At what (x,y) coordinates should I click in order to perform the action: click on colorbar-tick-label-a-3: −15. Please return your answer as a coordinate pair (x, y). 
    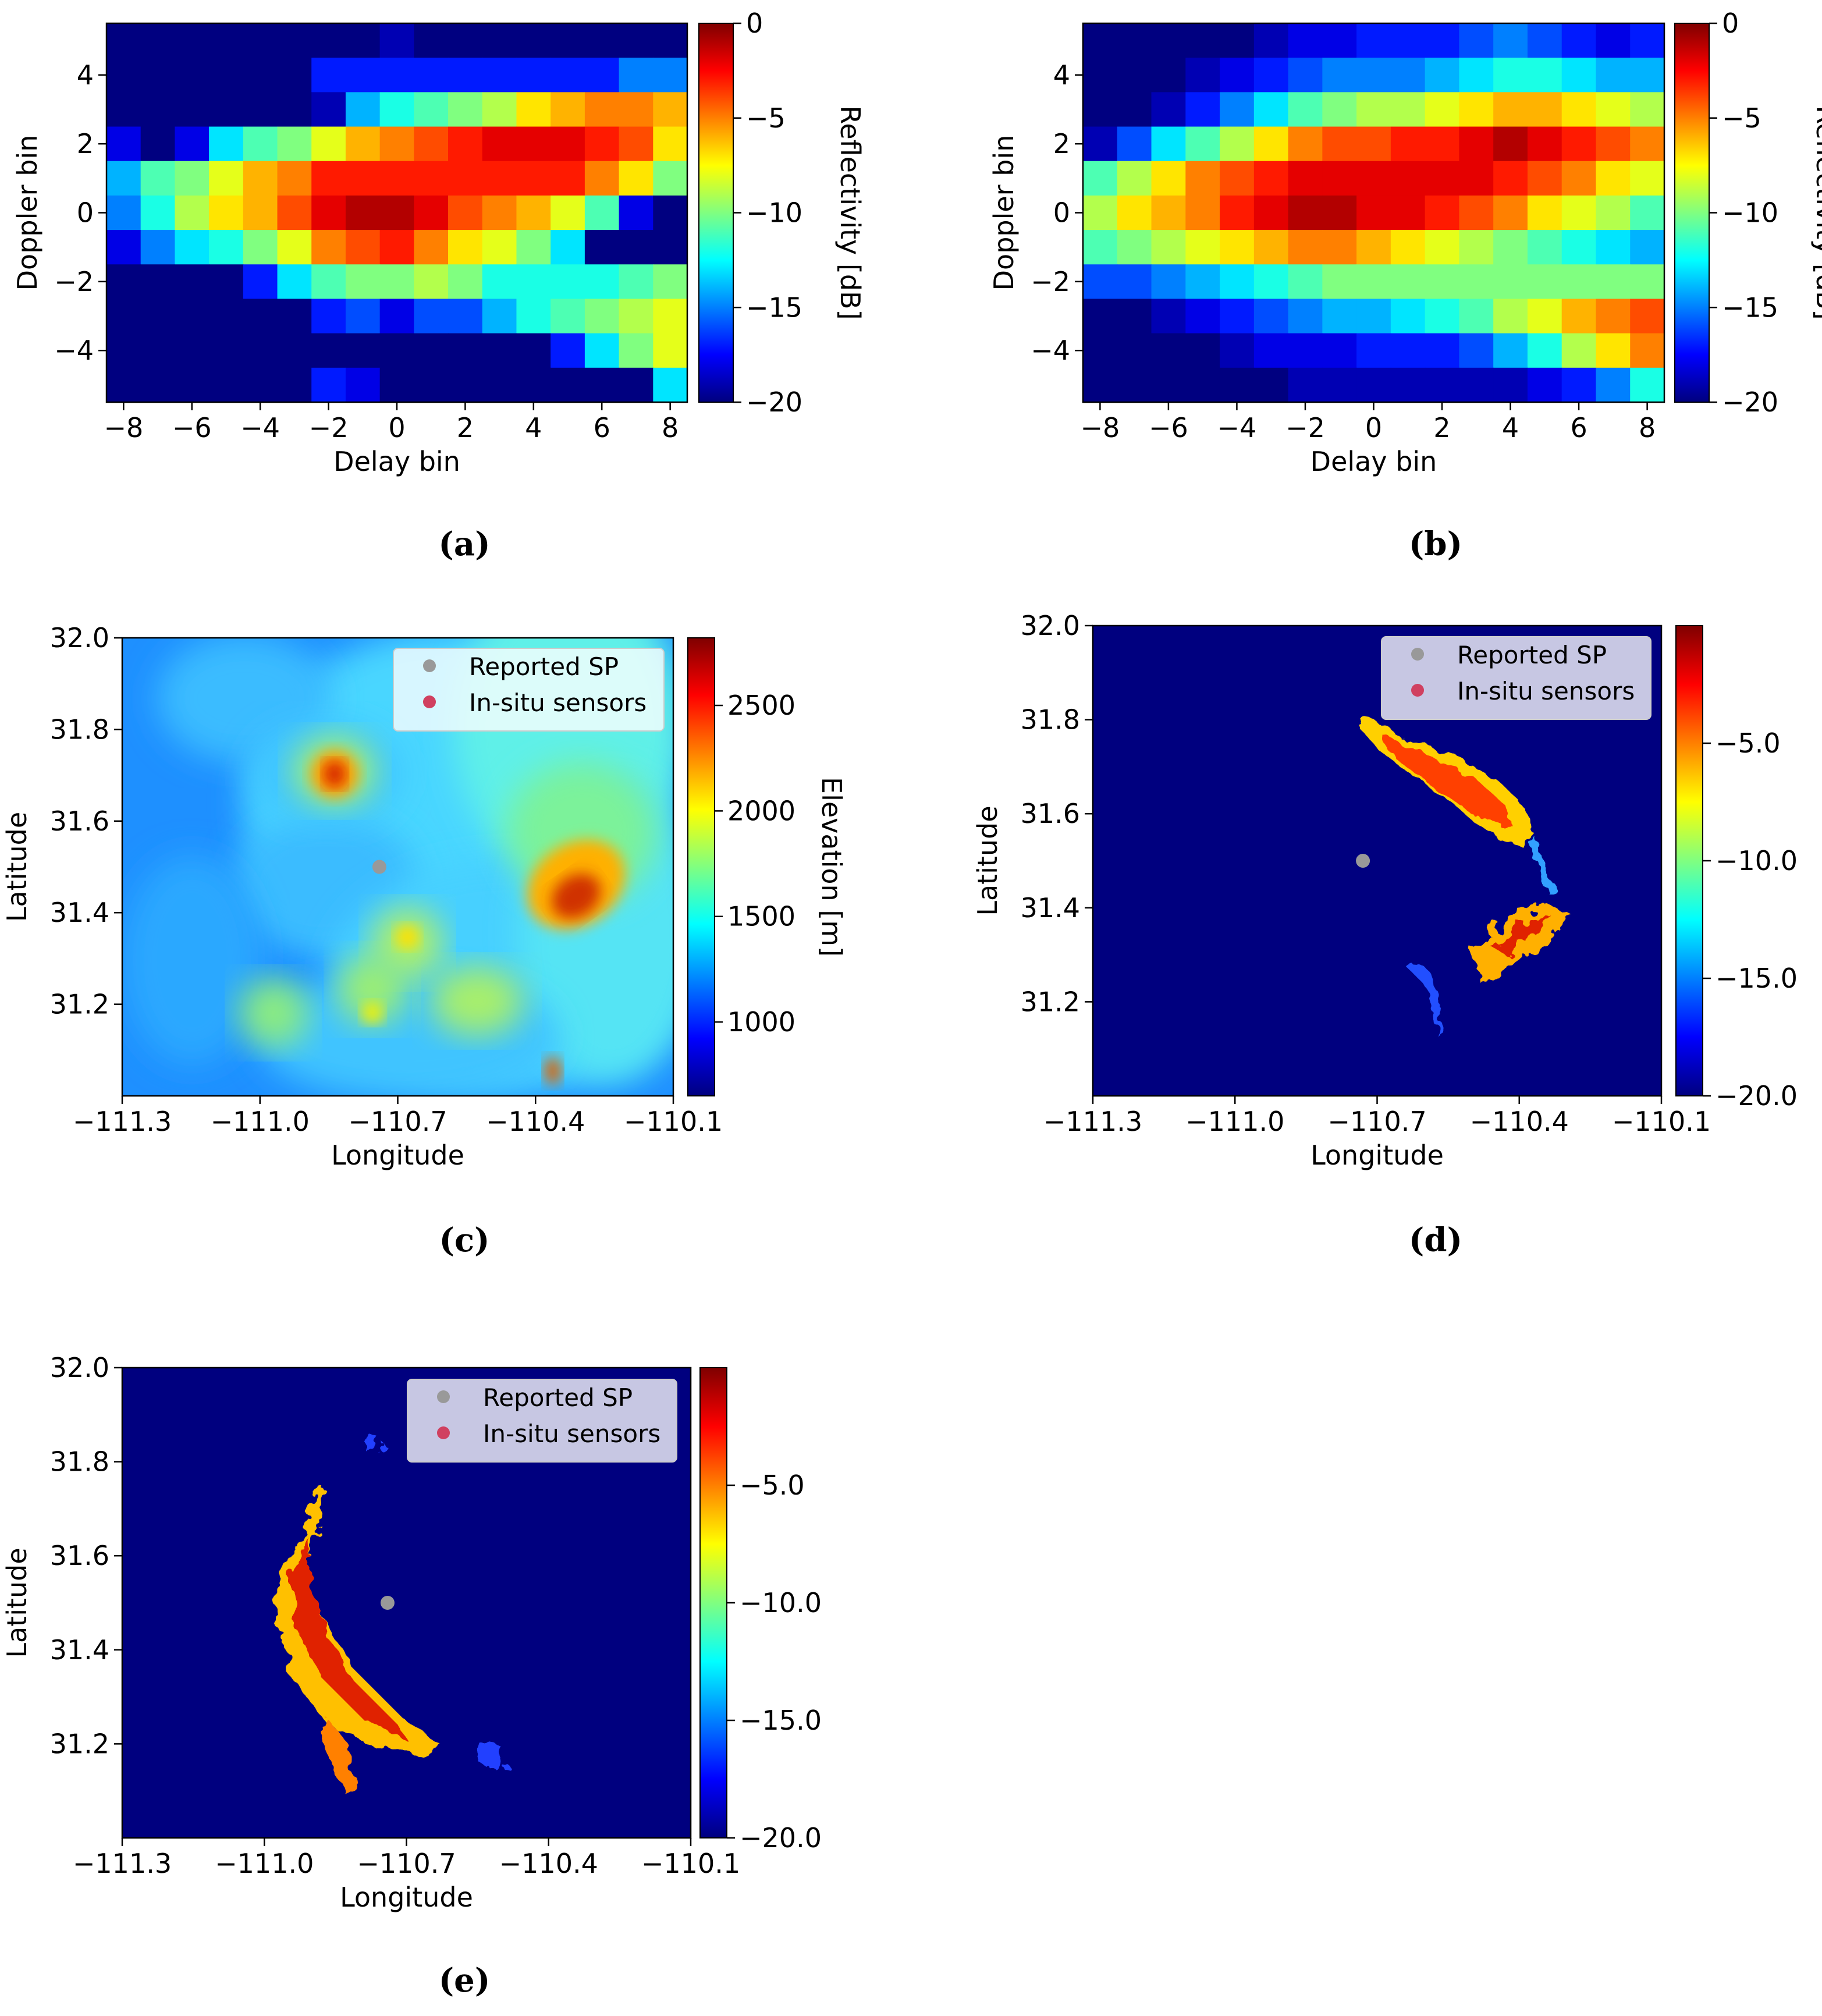
    Looking at the image, I should click on (774, 307).